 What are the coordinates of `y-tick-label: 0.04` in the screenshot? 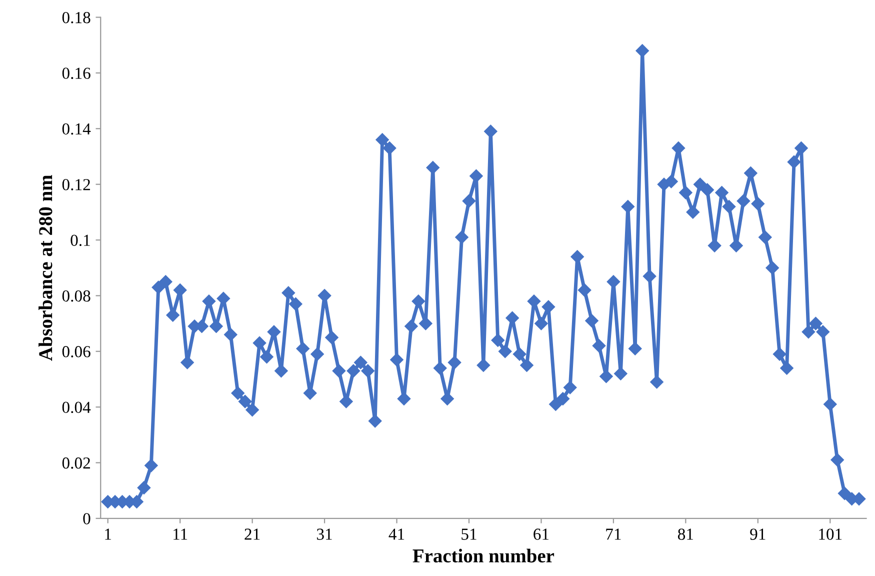 It's located at (76, 408).